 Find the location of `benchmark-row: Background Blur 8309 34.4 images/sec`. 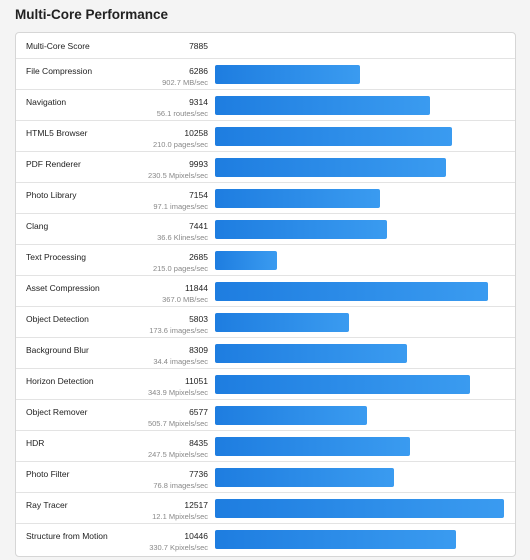

benchmark-row: Background Blur 8309 34.4 images/sec is located at coordinates (265, 353).